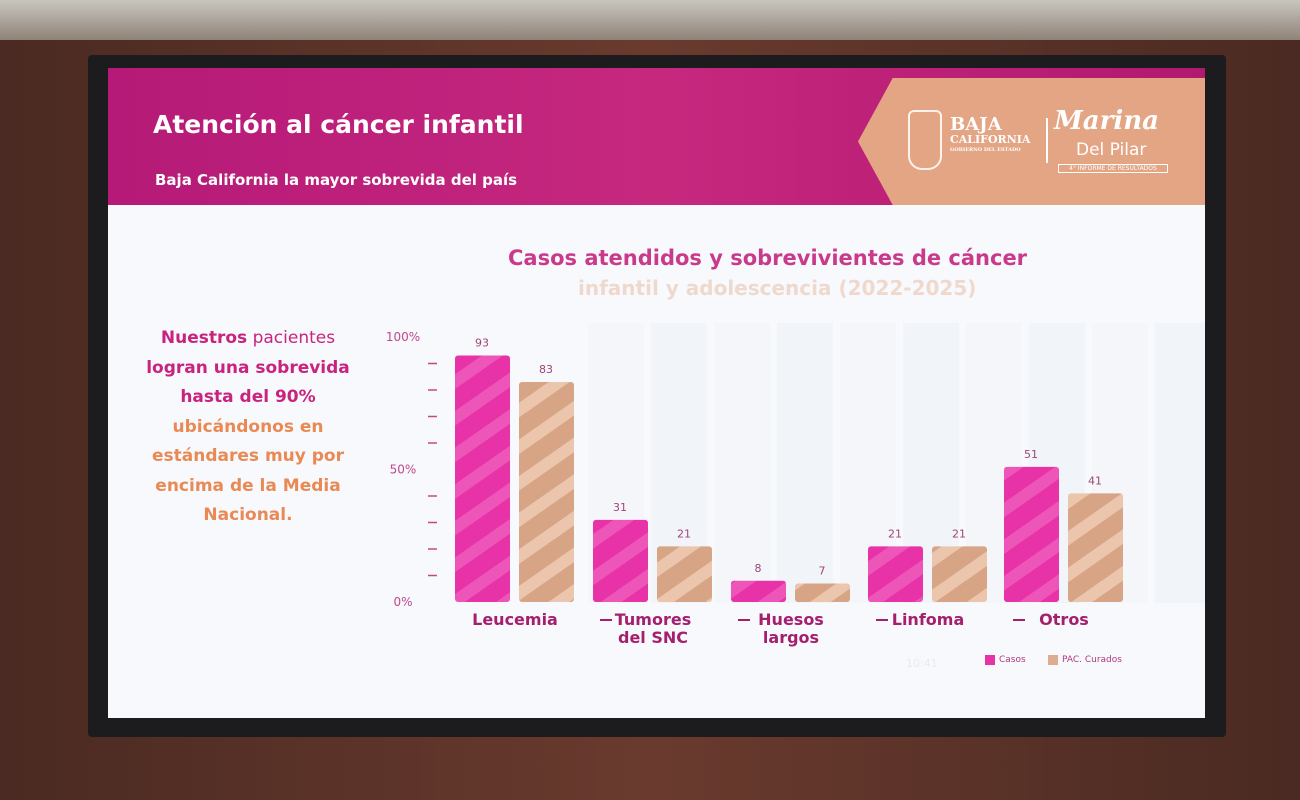 Image resolution: width=1300 pixels, height=800 pixels. What do you see at coordinates (791, 637) in the screenshot?
I see `x-tick-label: largos` at bounding box center [791, 637].